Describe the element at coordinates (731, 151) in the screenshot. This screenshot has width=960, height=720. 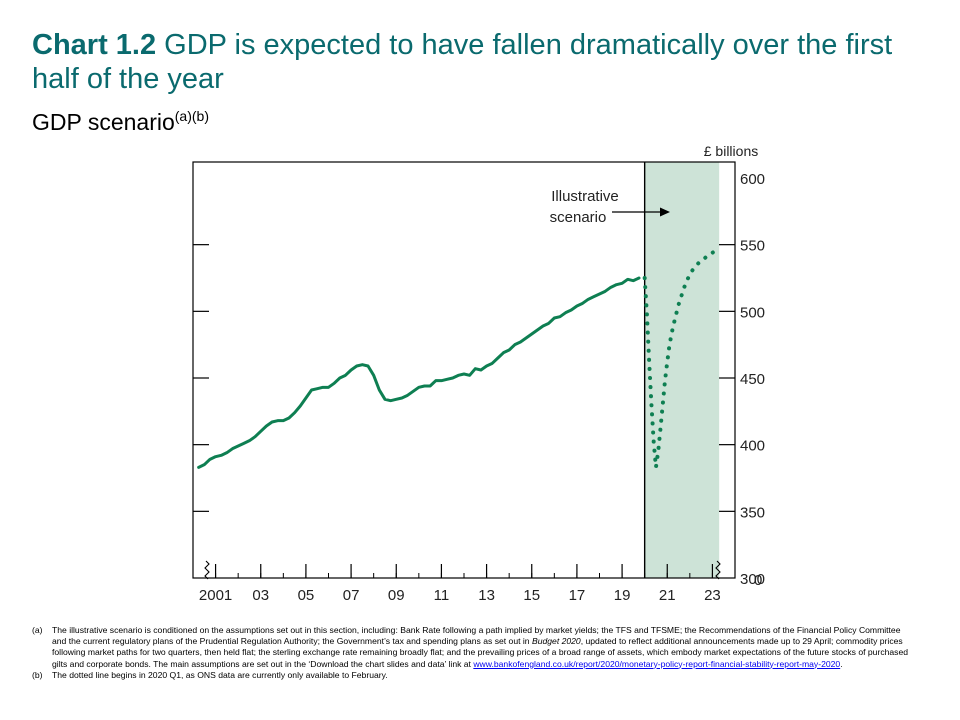
I see `y-axis-unit-label: £ billions` at that location.